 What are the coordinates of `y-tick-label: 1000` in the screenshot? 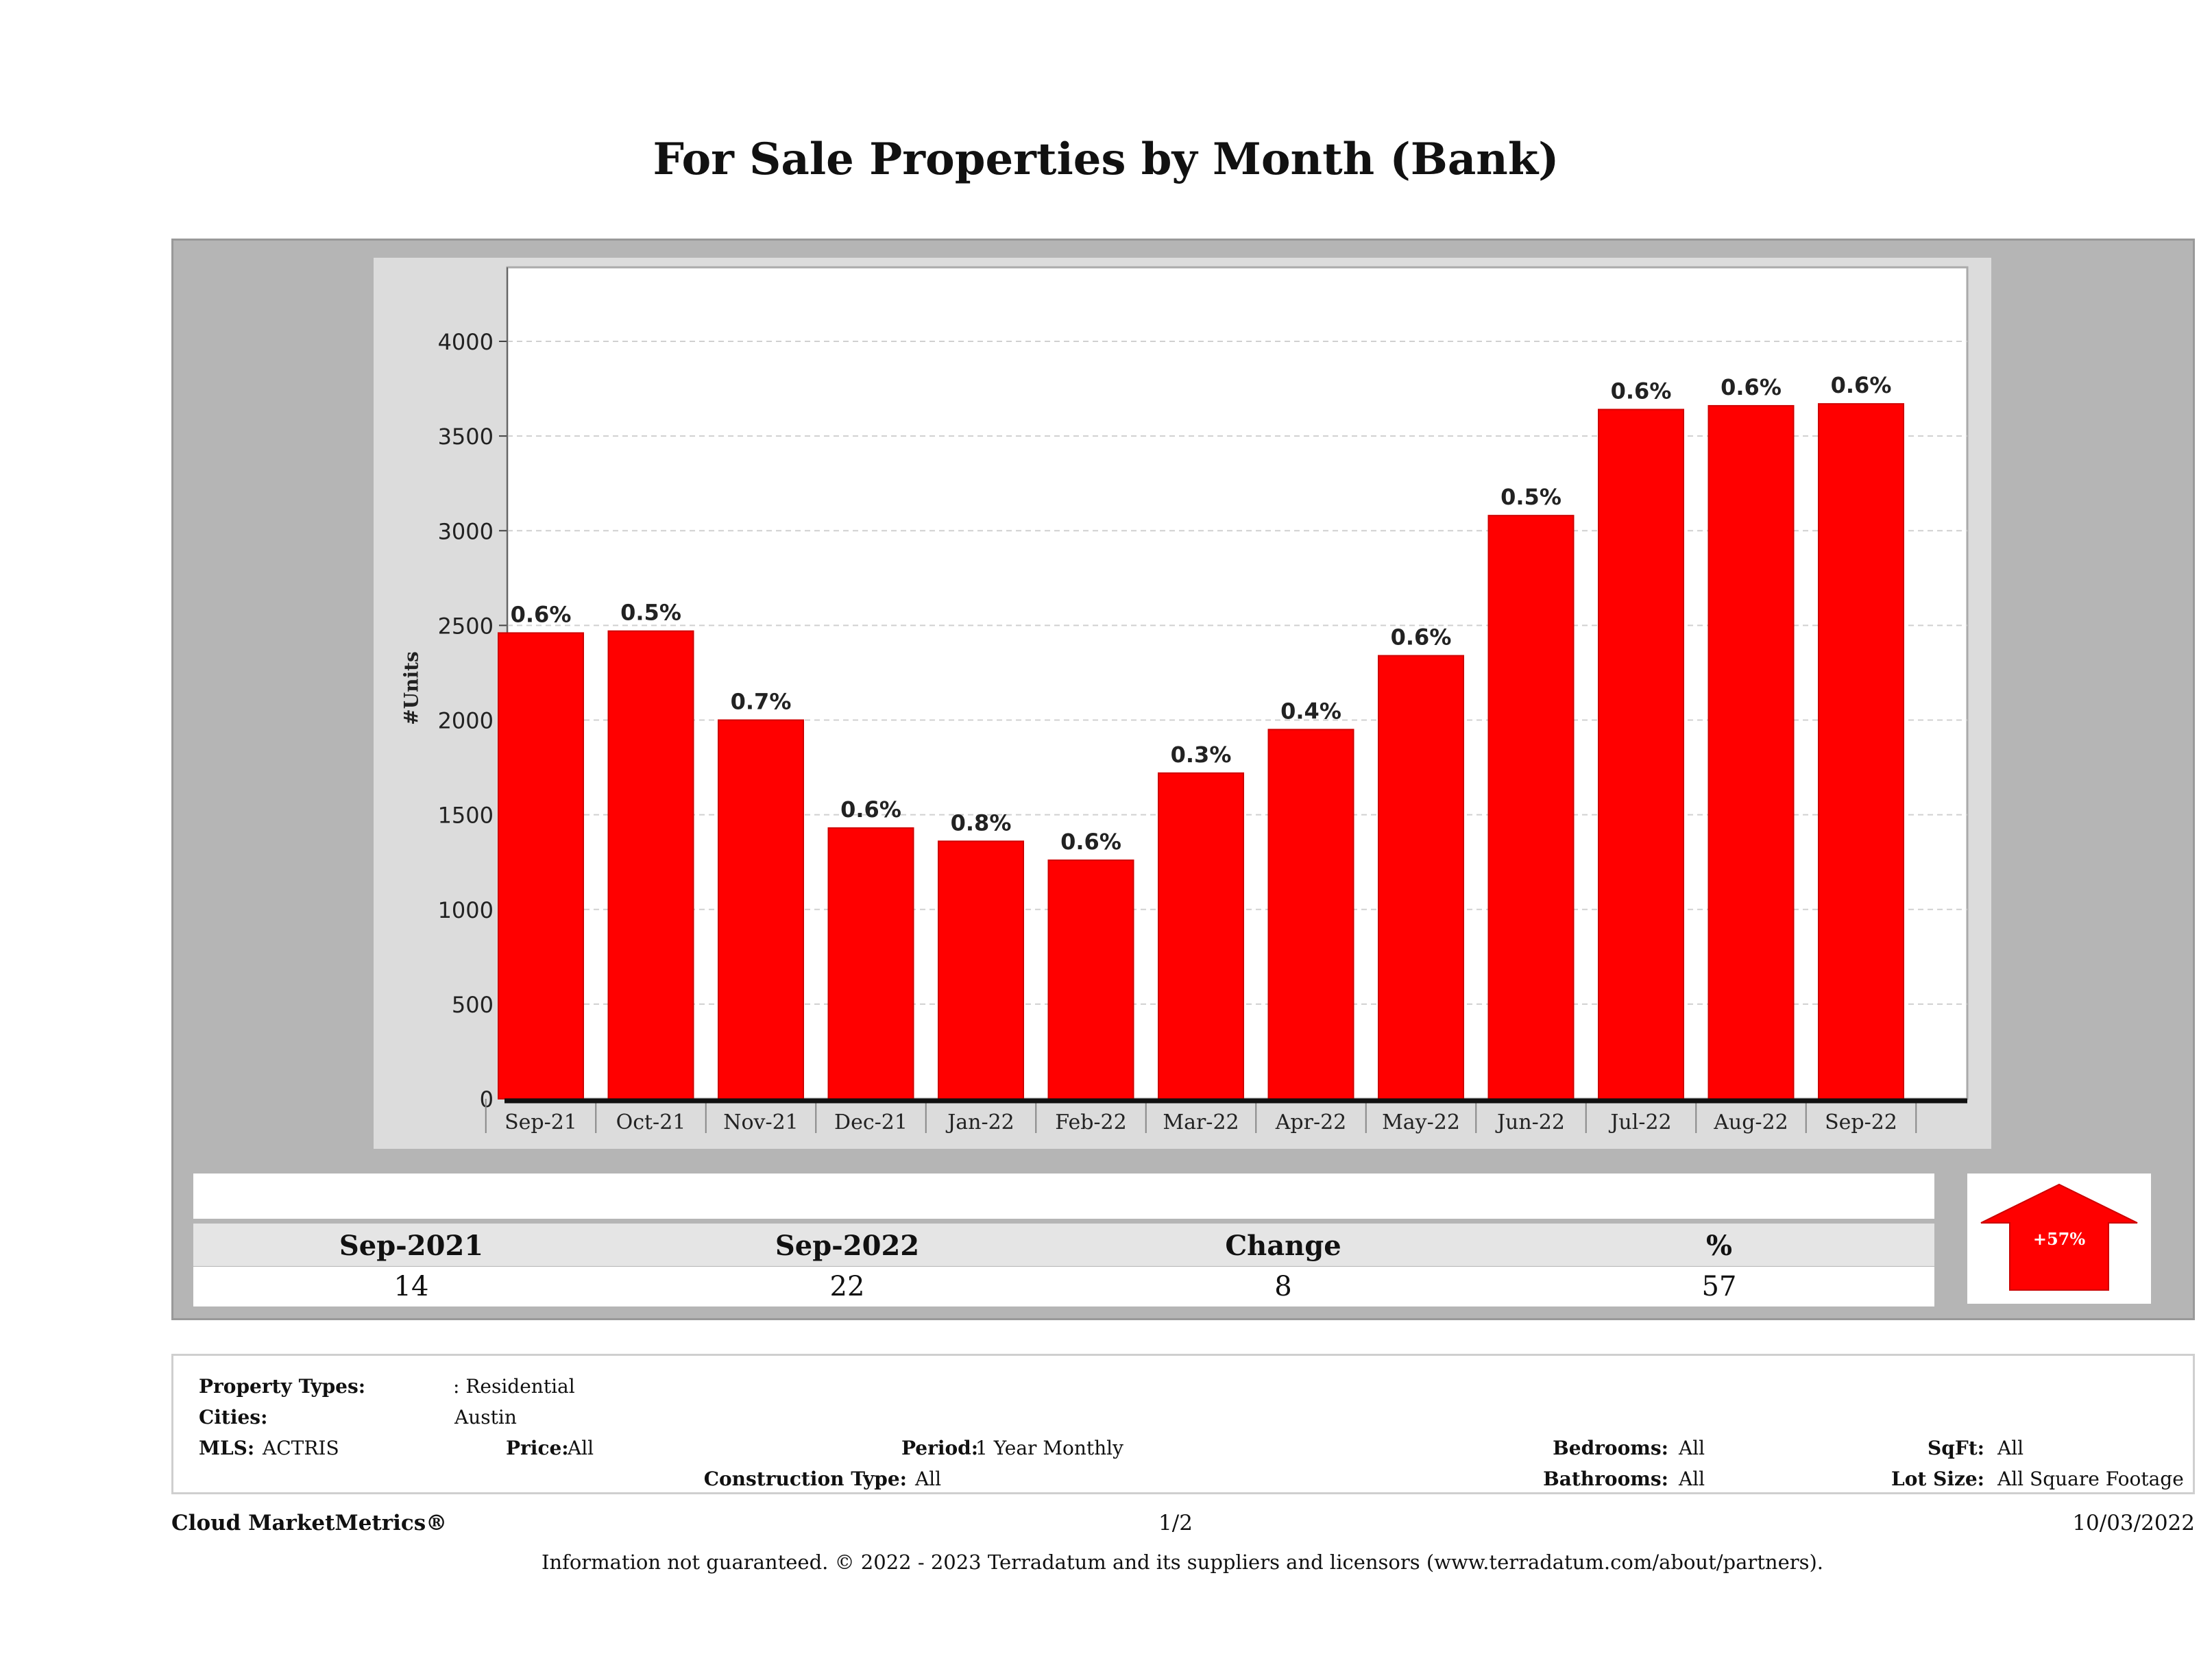 It's located at (466, 910).